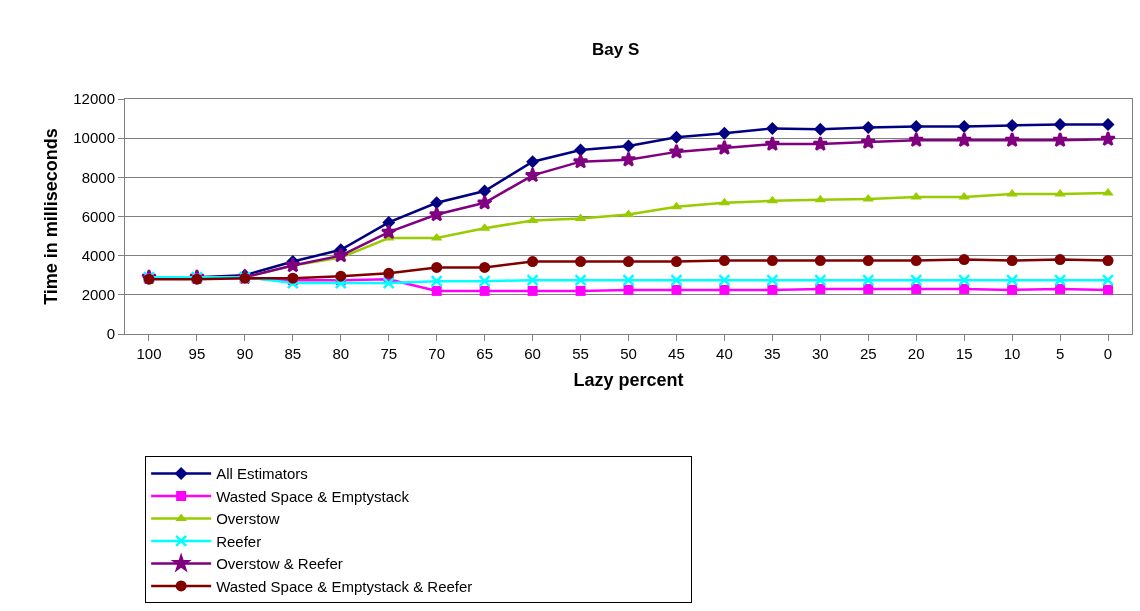  Describe the element at coordinates (239, 541) in the screenshot. I see `legend-label: Reefer` at that location.